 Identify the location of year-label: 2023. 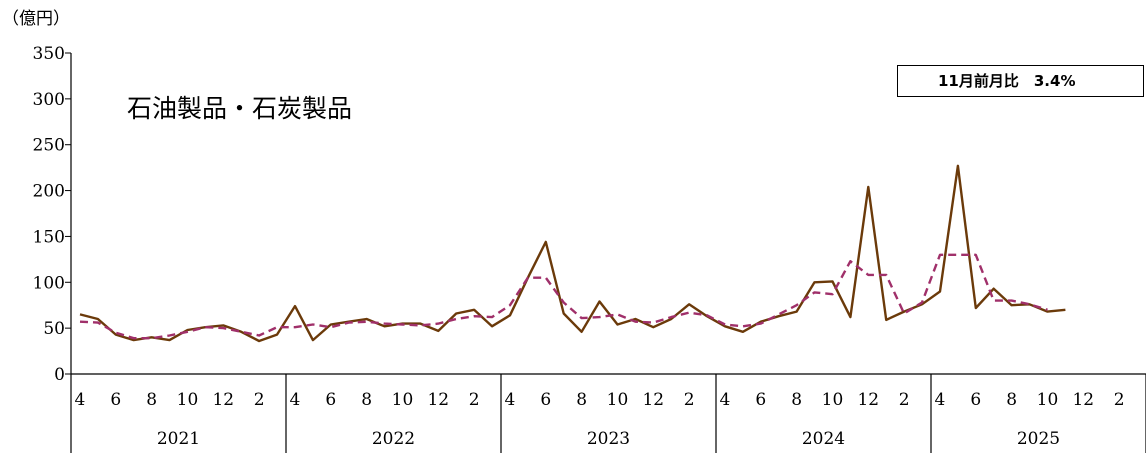
(608, 439).